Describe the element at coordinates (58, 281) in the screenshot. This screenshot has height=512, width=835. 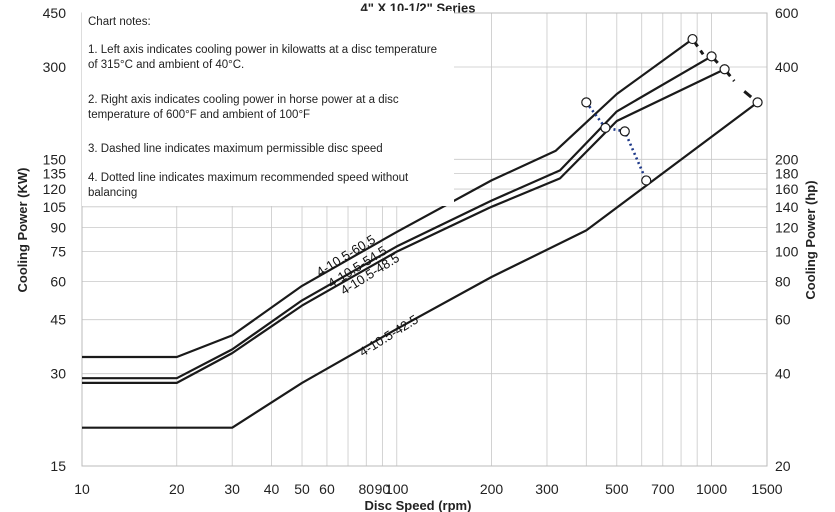
I see `y-tick-label: 60` at that location.